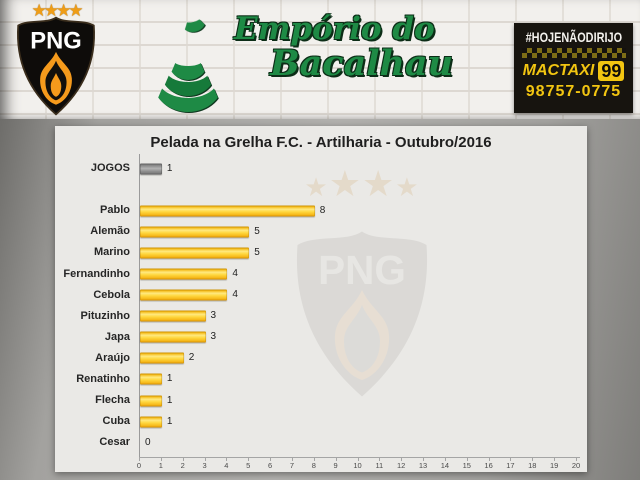 Image resolution: width=640 pixels, height=480 pixels. I want to click on taxi-ad: #HOJENÃODIRIJO MACTAXI 99 98757-0775, so click(573, 68).